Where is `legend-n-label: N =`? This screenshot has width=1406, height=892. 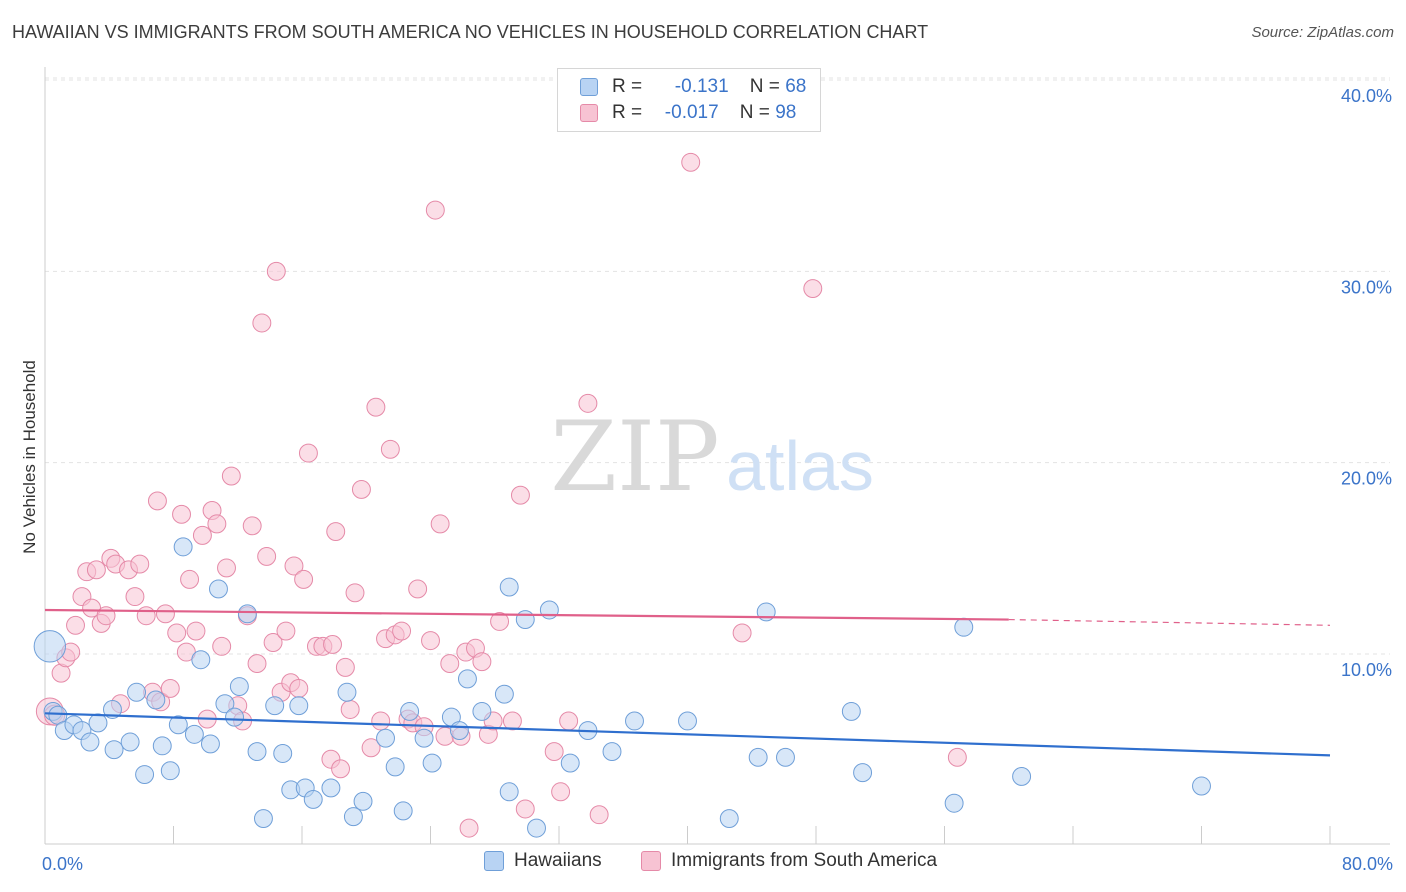 legend-n-label: N = is located at coordinates (754, 112).